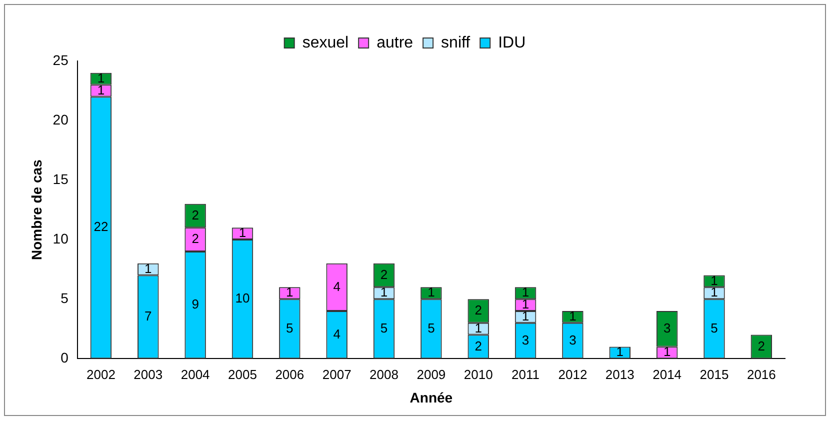 This screenshot has width=832, height=421. I want to click on y-tick-label: 20, so click(60, 119).